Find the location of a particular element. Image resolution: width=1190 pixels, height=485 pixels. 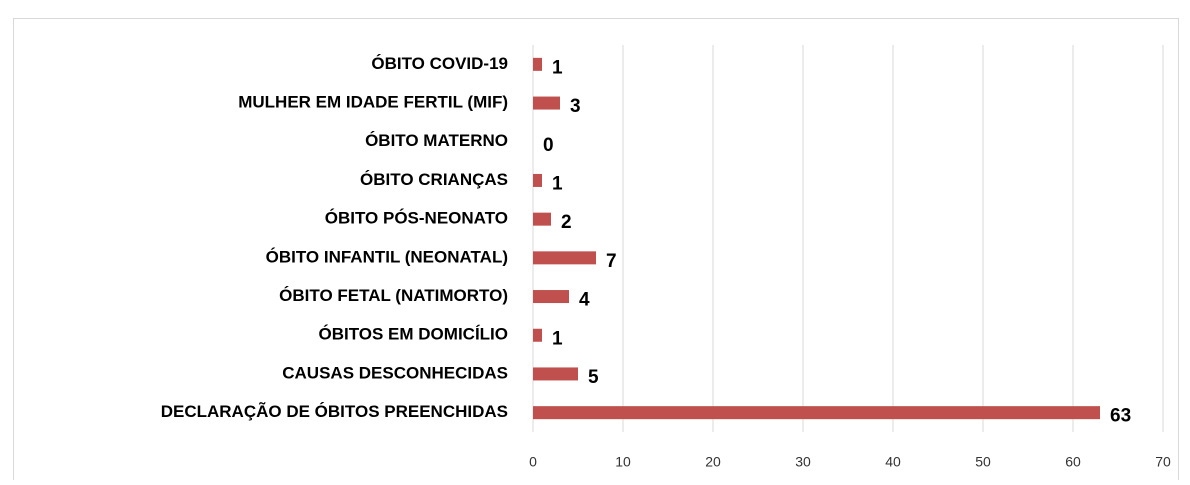

value-label: 4 is located at coordinates (584, 300).